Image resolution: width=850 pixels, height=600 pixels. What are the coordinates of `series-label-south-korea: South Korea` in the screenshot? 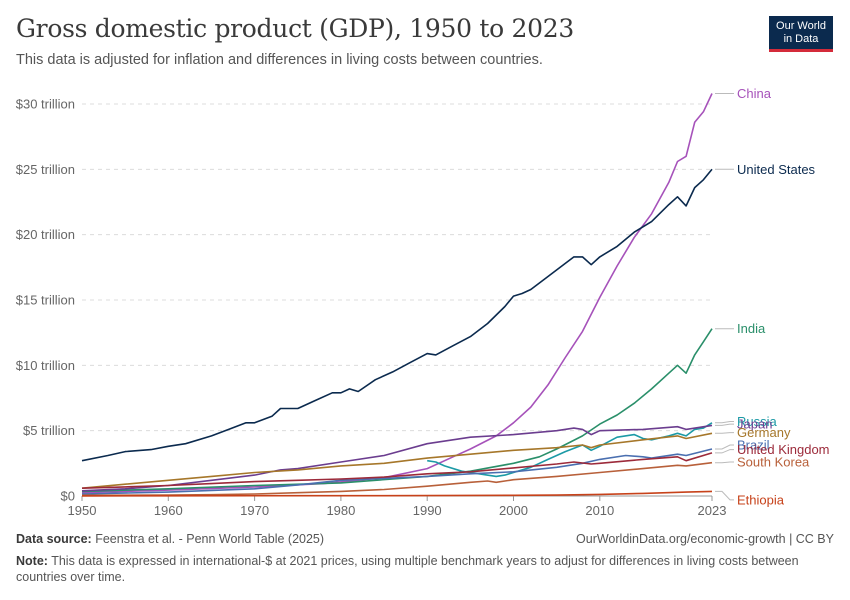 It's located at (773, 462).